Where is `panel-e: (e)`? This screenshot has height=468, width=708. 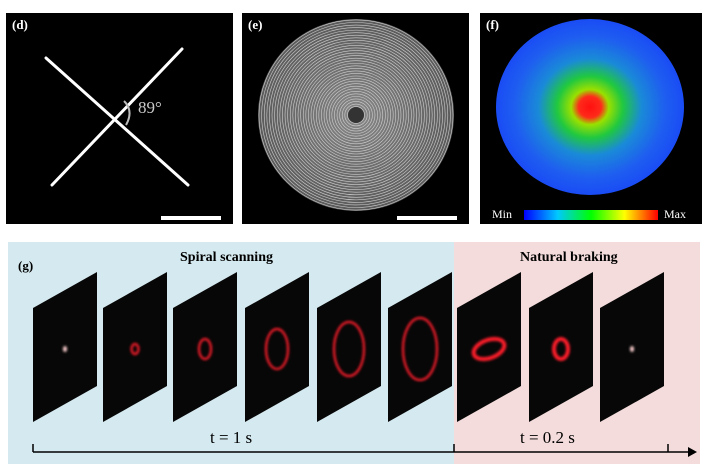 panel-e: (e) is located at coordinates (355, 118).